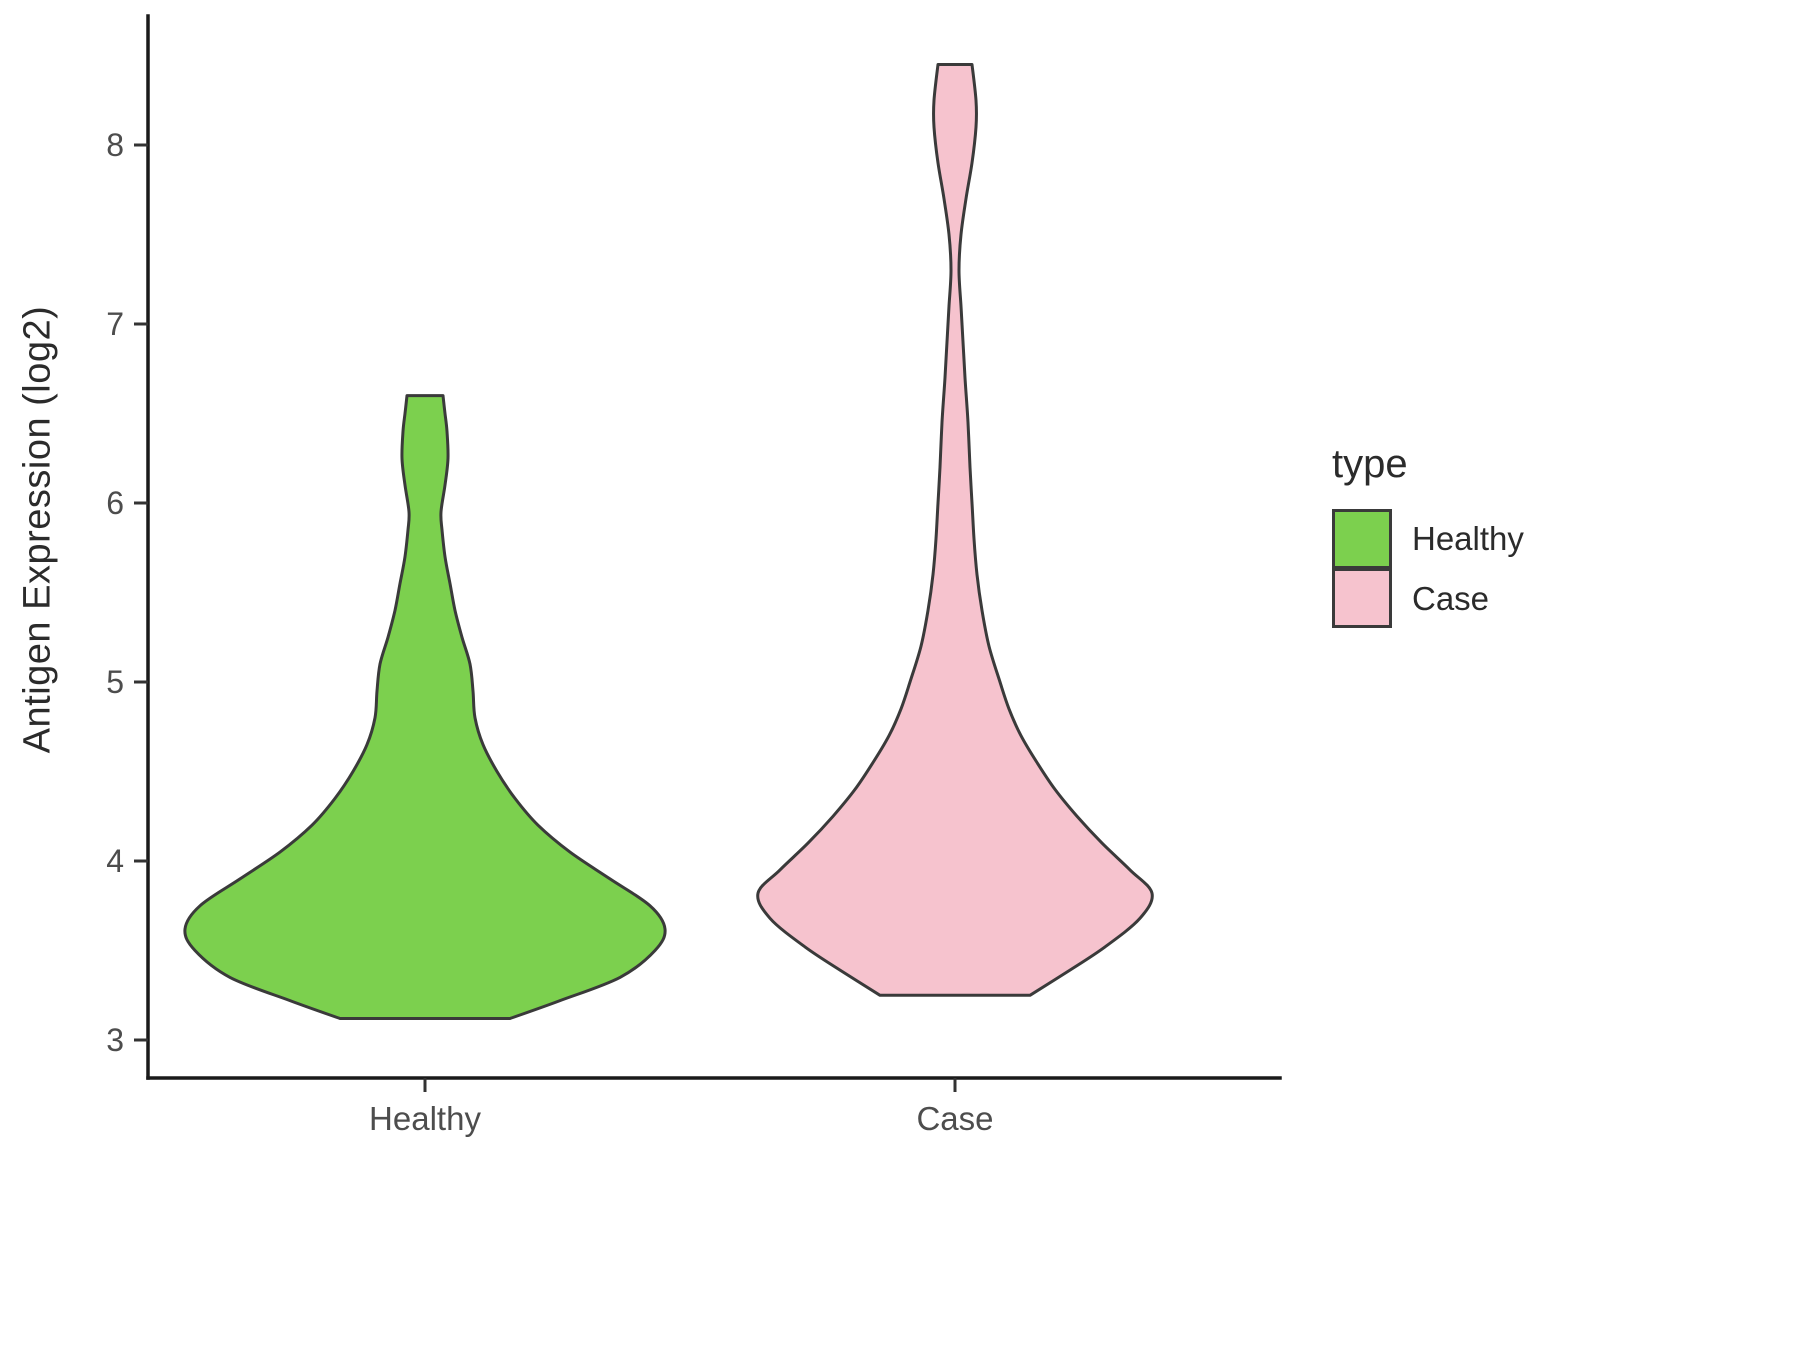 This screenshot has height=1350, width=1800. What do you see at coordinates (115, 682) in the screenshot?
I see `y-tick-label: 5` at bounding box center [115, 682].